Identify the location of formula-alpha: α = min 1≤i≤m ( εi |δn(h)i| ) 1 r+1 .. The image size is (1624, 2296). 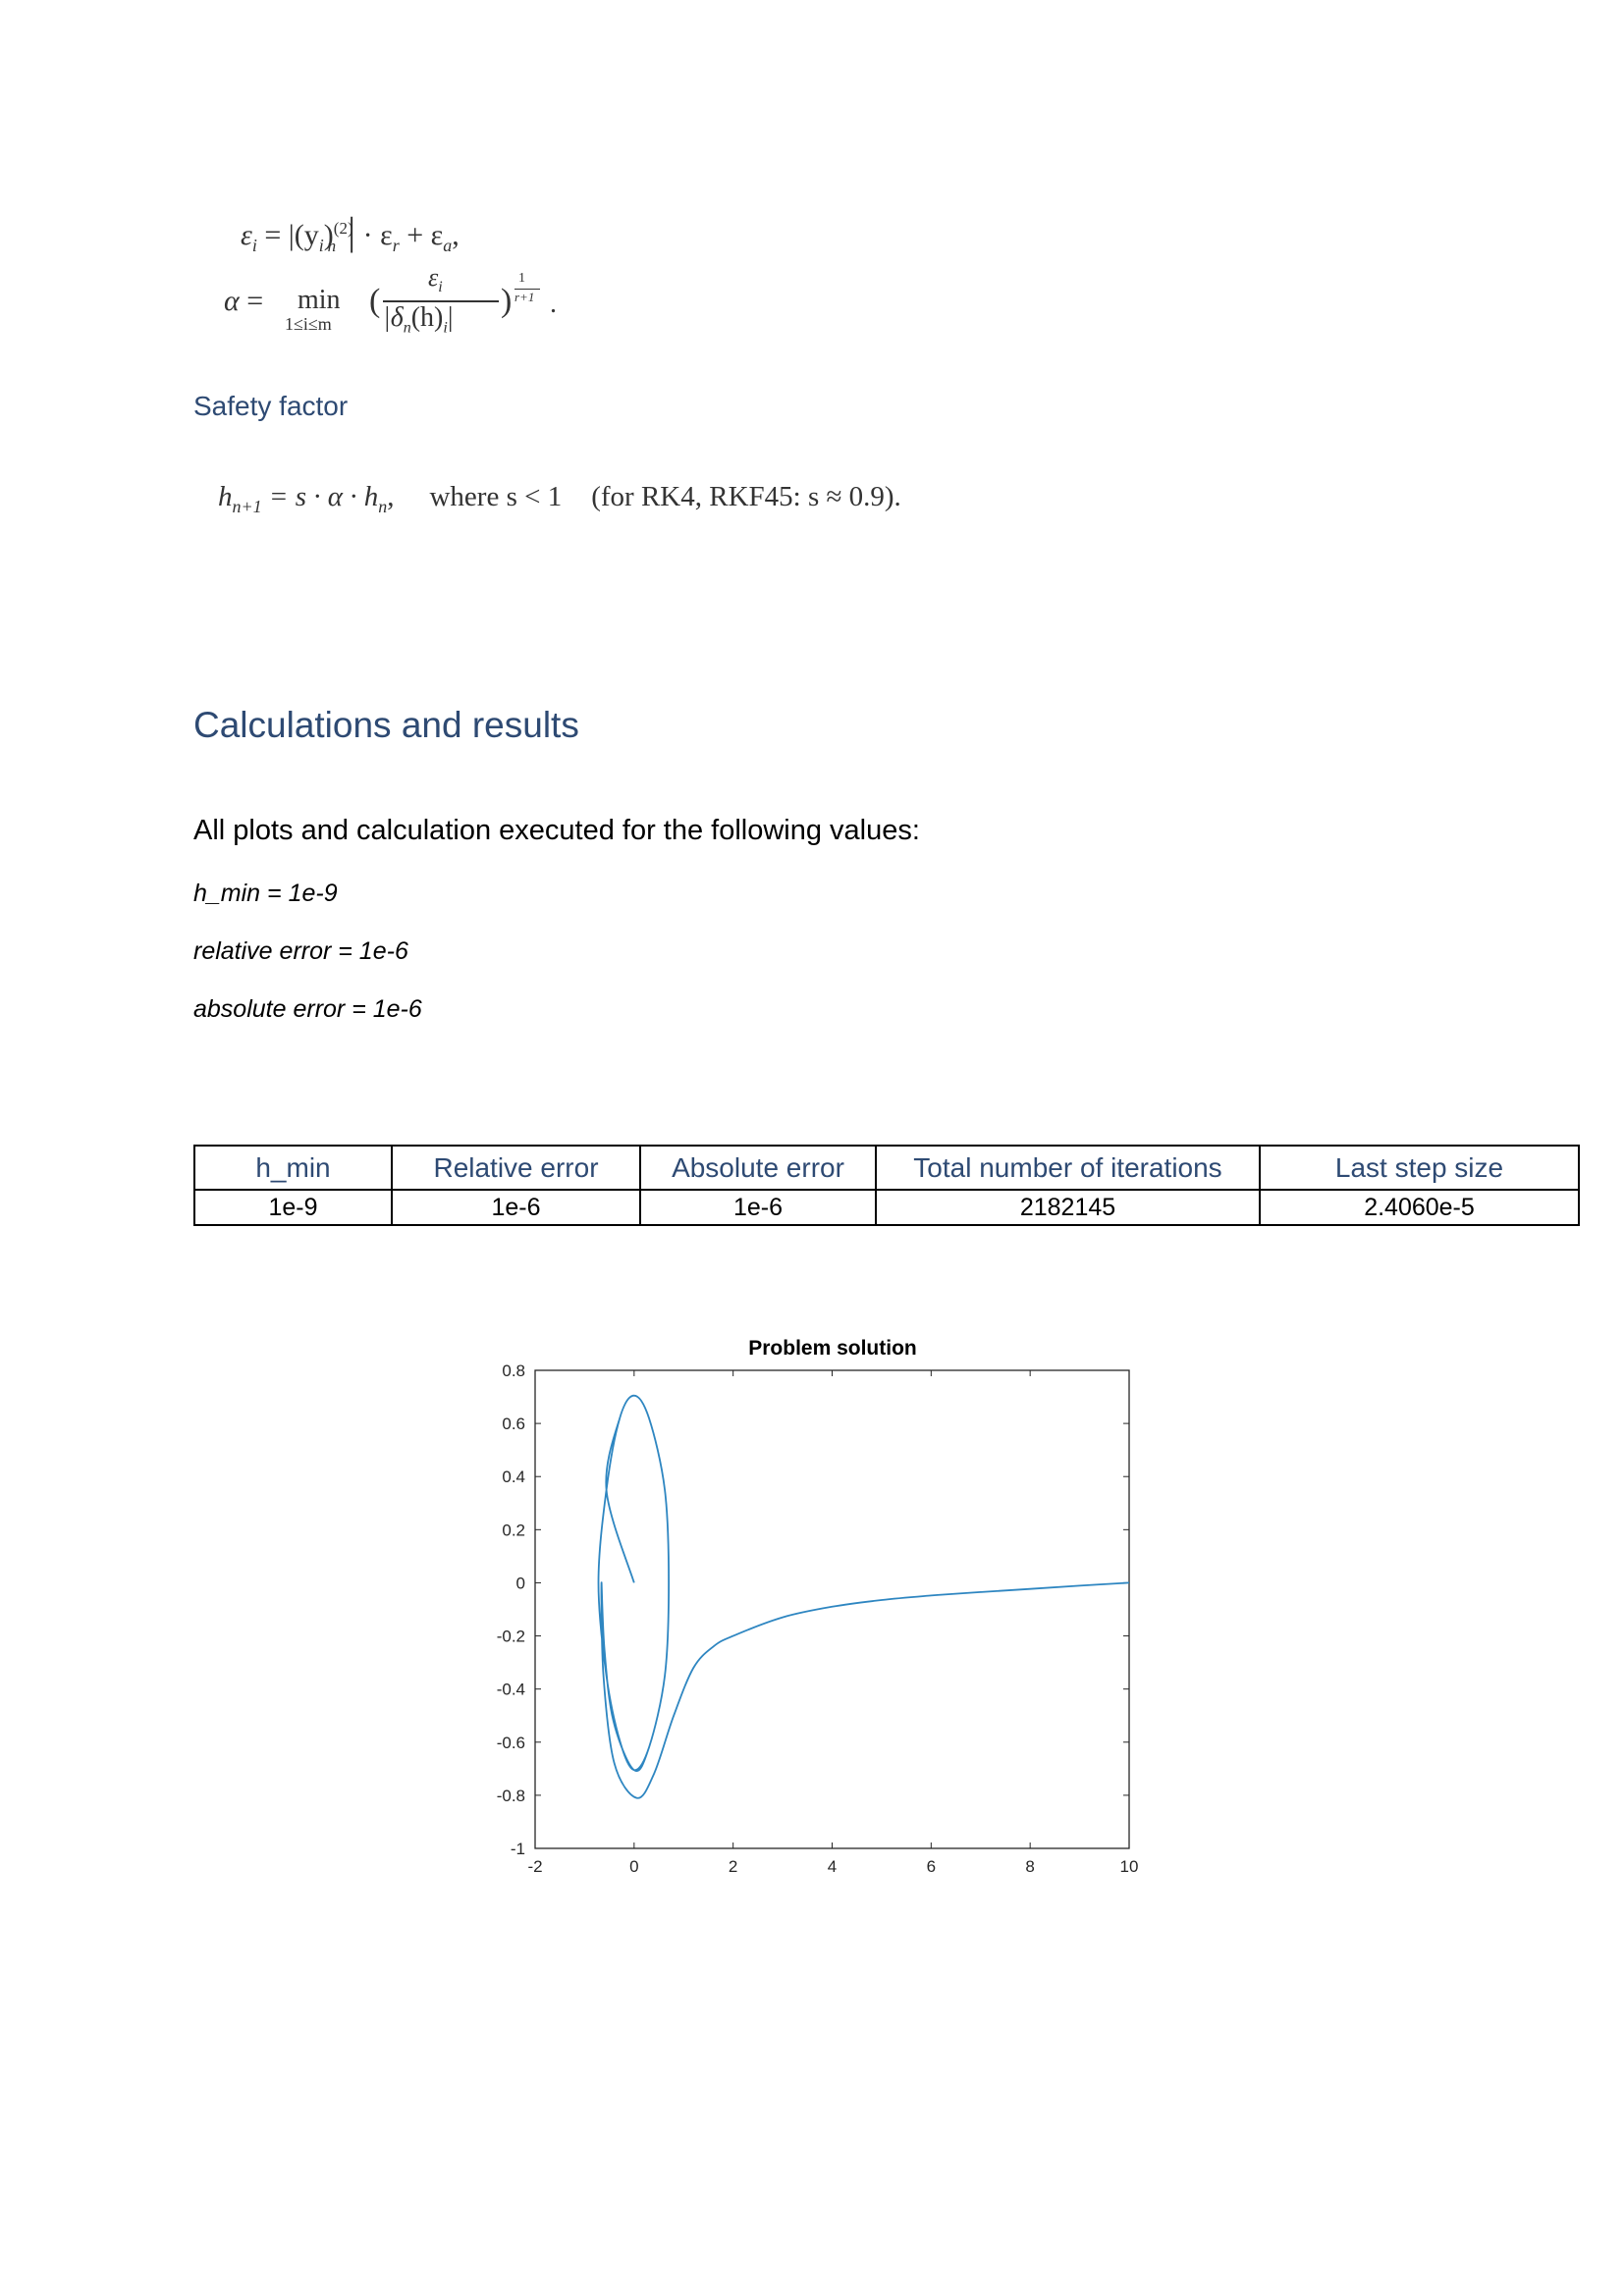
(400, 302).